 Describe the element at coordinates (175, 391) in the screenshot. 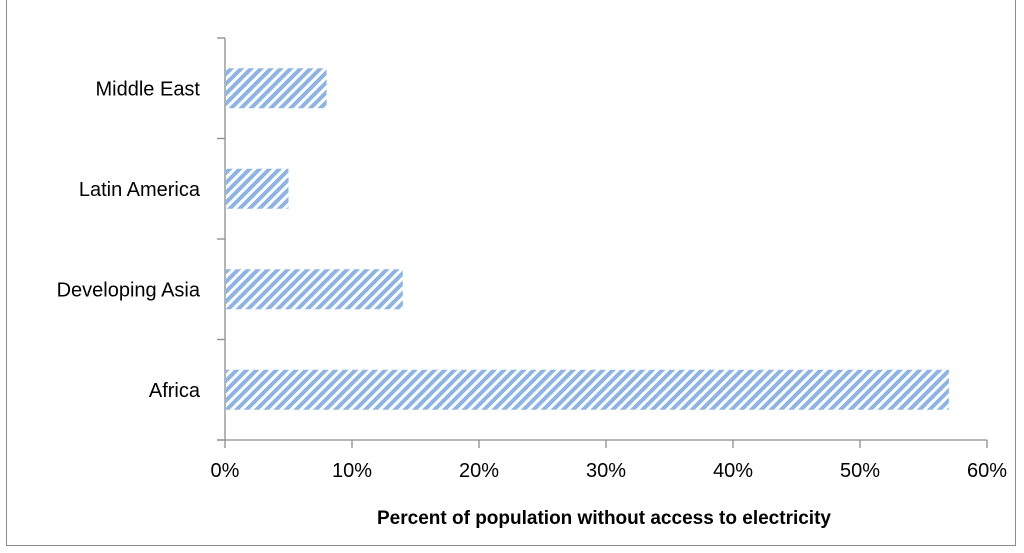

I see `y-tick-label: Africa` at that location.